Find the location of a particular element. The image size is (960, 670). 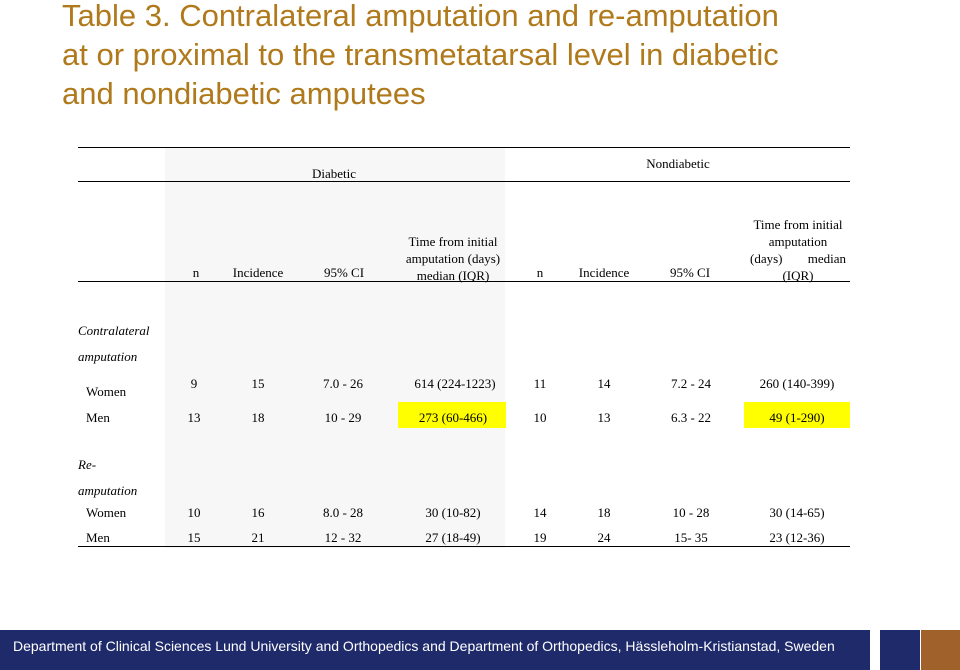

group-header-rule is located at coordinates (464, 181).